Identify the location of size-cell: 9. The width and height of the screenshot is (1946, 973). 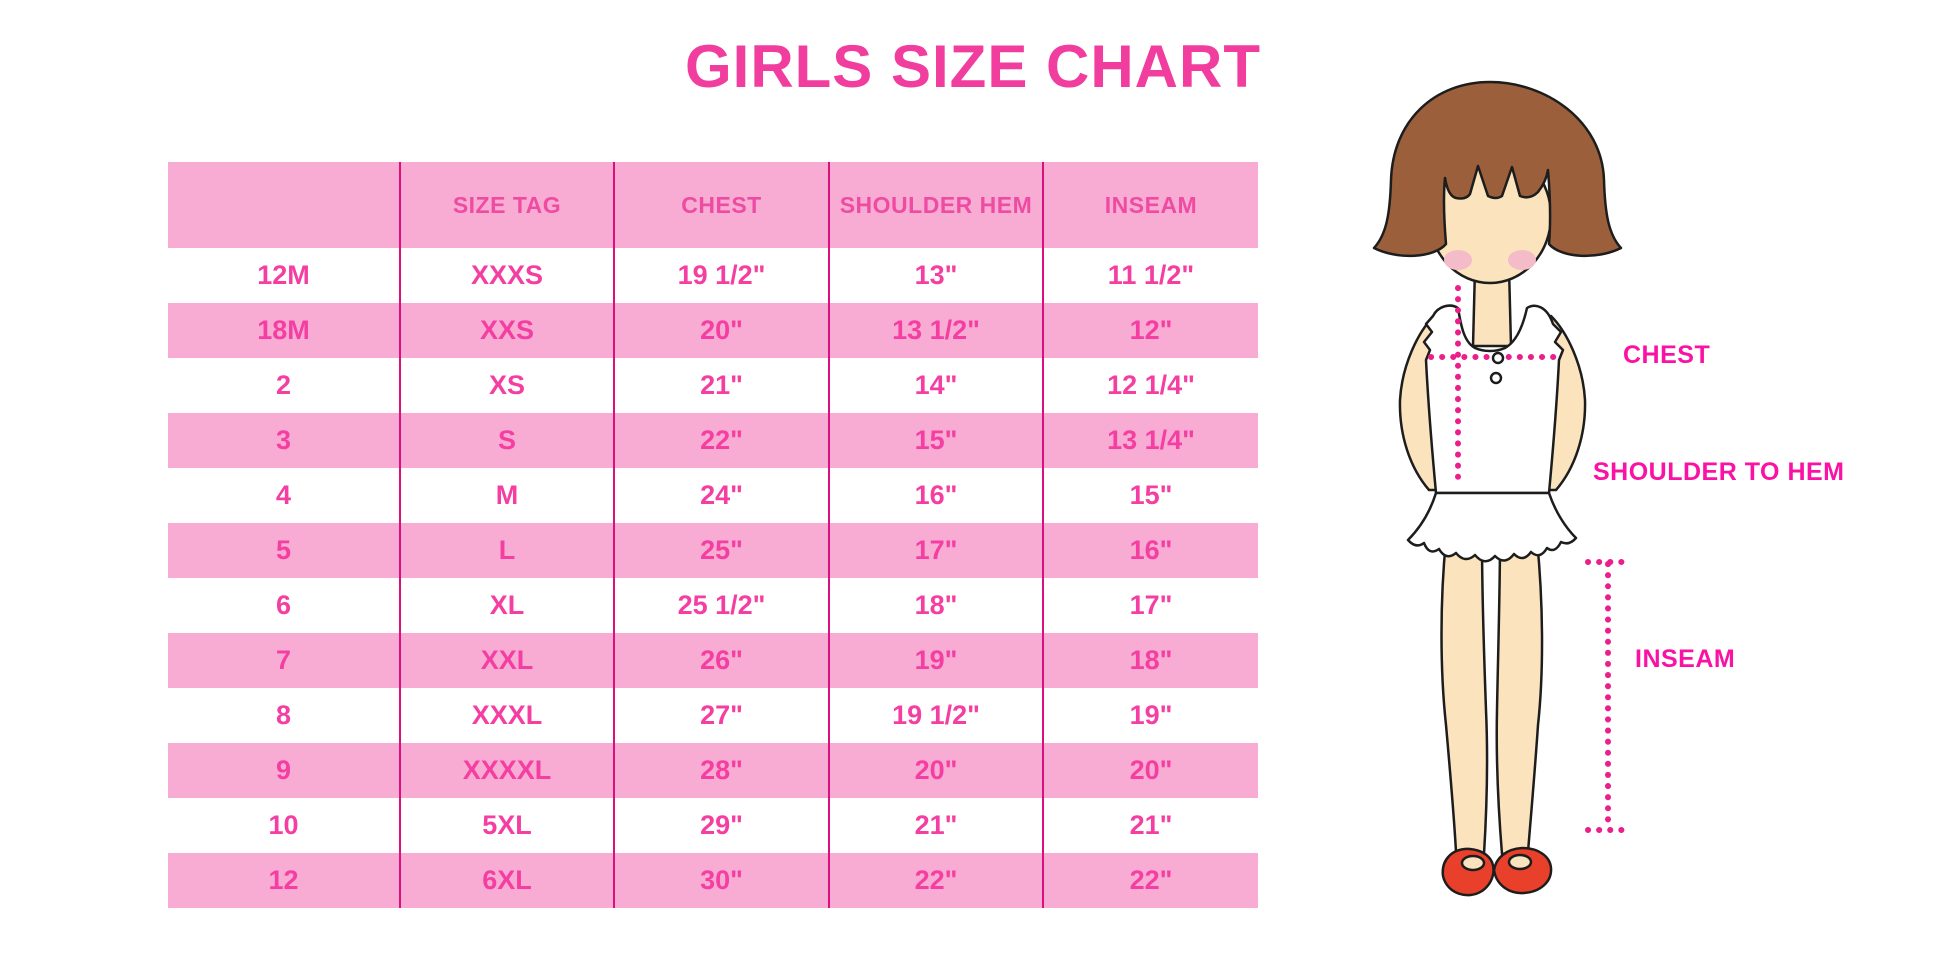
(283, 770).